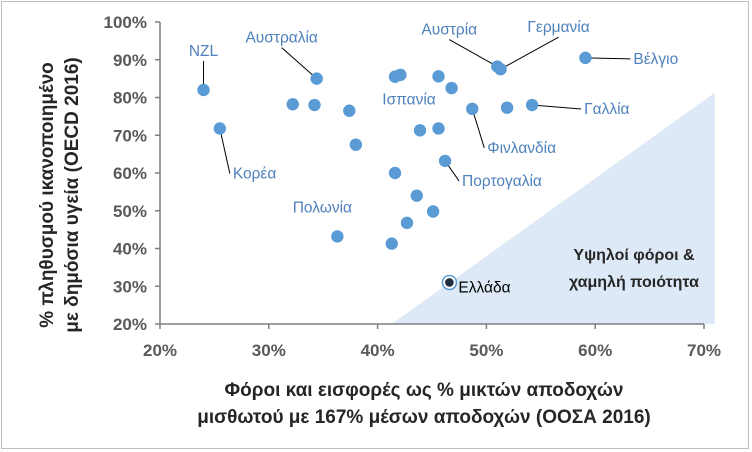 This screenshot has width=752, height=452. Describe the element at coordinates (47, 195) in the screenshot. I see `y-axis-title-line-1: % πληθυσμού ικανοποιημένο` at that location.